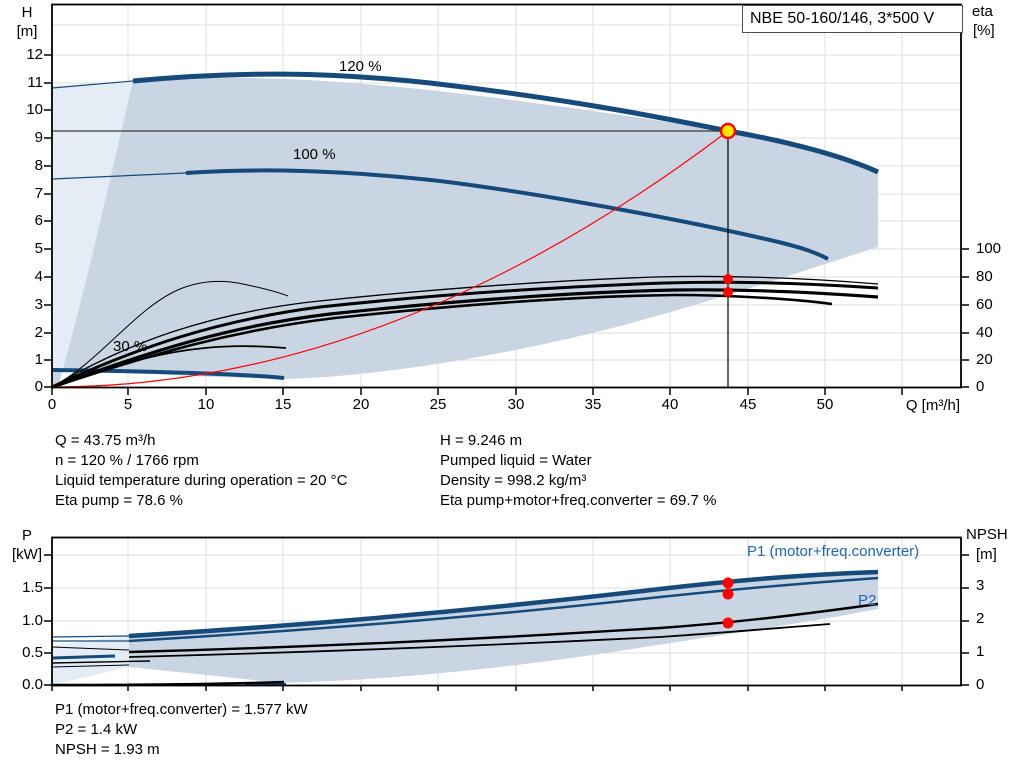 This screenshot has width=1024, height=781. I want to click on h-tick: 6, so click(38, 220).